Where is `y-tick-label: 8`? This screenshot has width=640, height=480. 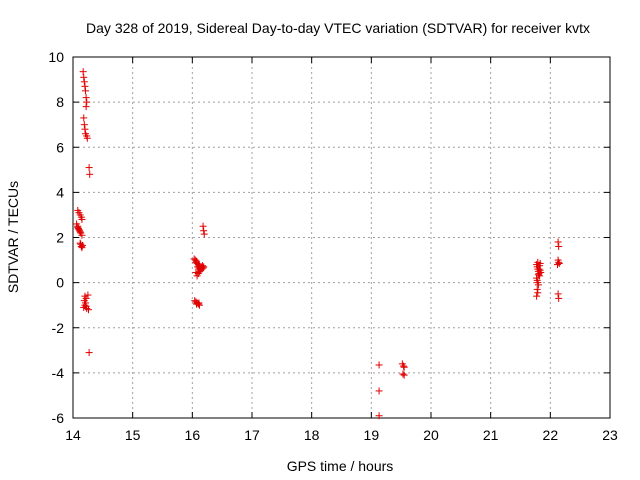 y-tick-label: 8 is located at coordinates (60, 102).